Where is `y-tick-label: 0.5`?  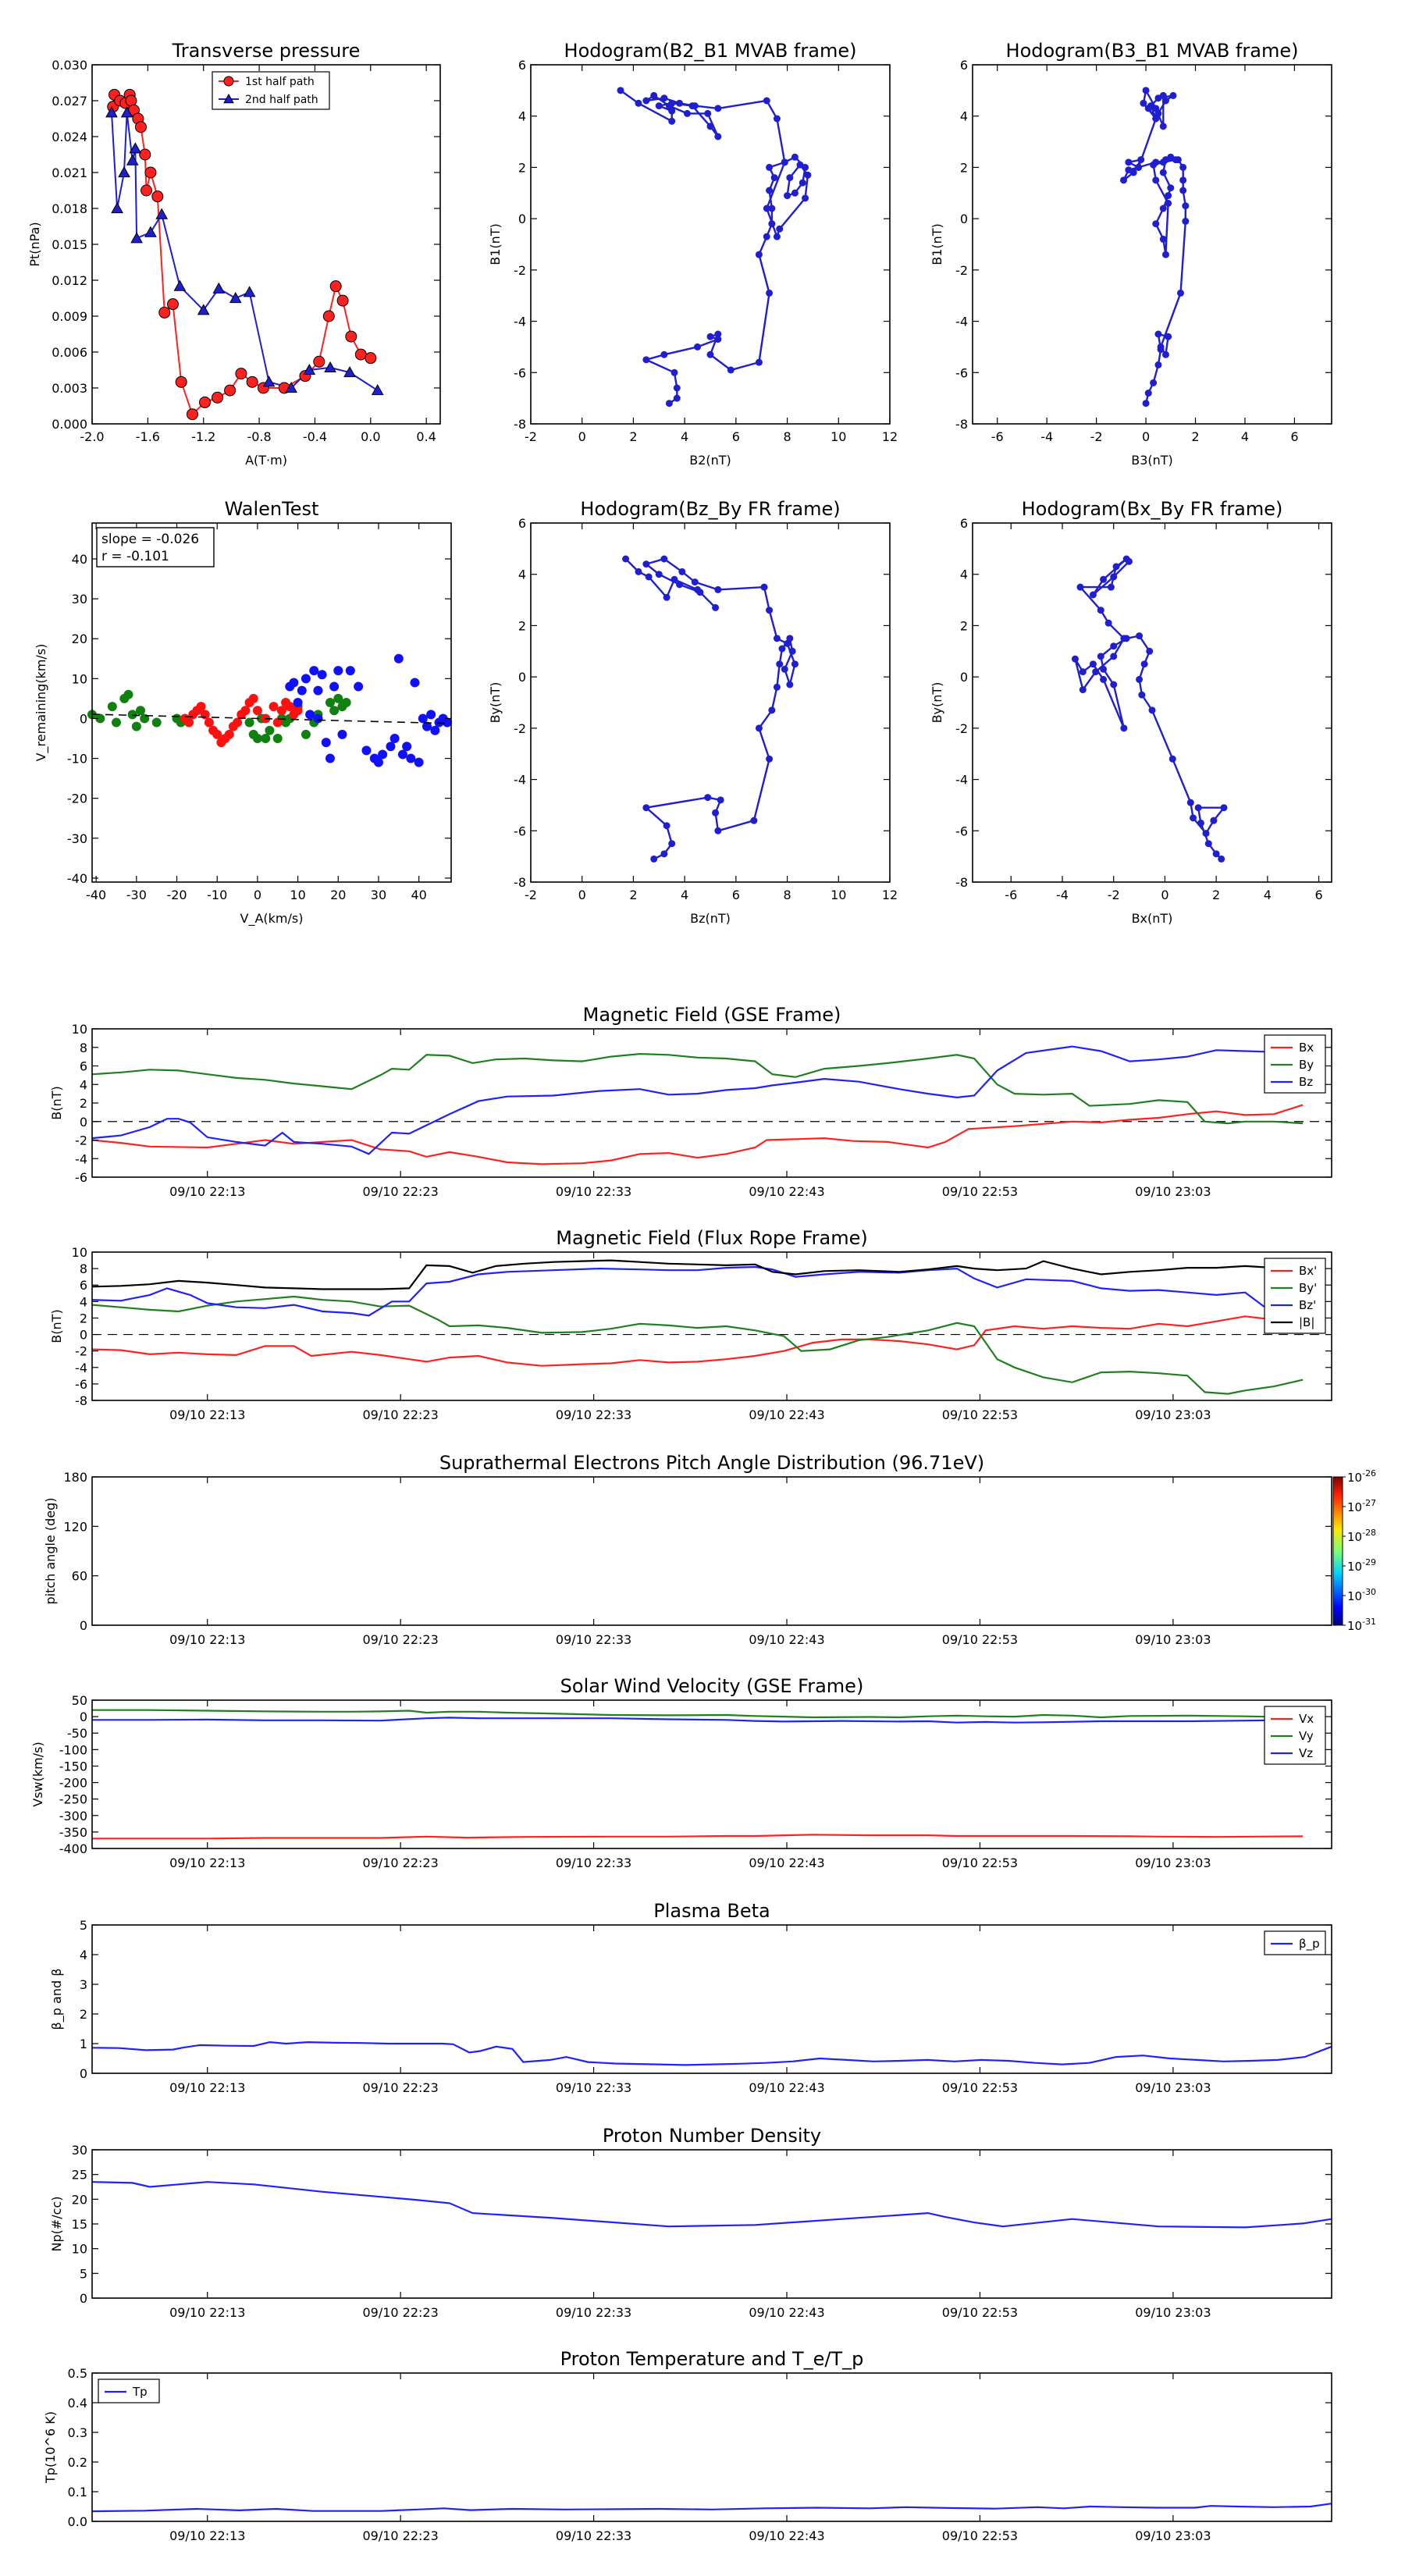 y-tick-label: 0.5 is located at coordinates (77, 2373).